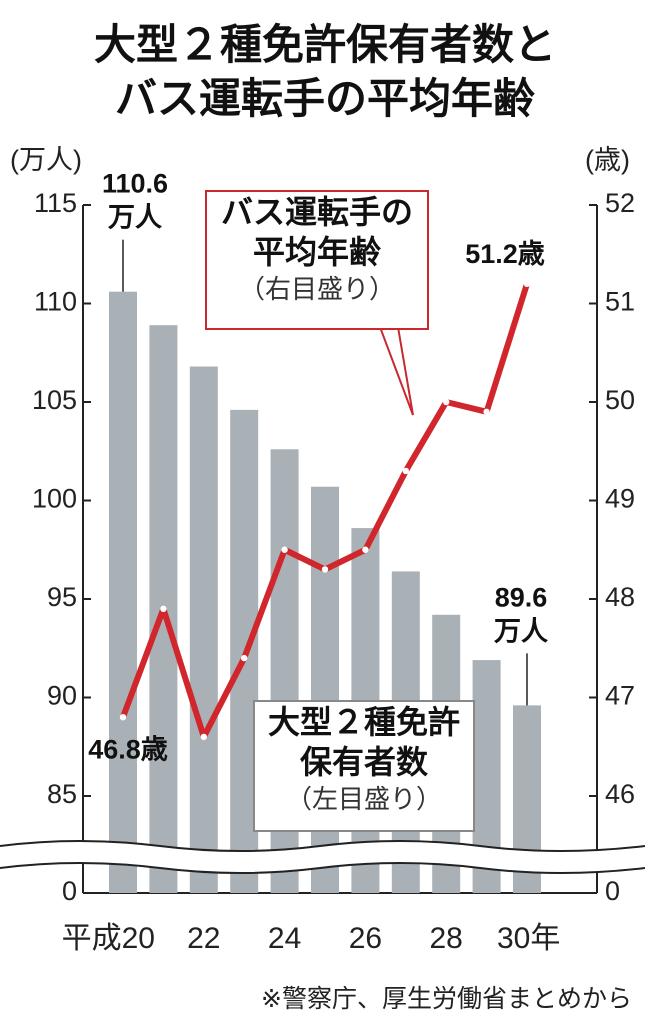  What do you see at coordinates (62, 794) in the screenshot?
I see `y-tick-label: 85` at bounding box center [62, 794].